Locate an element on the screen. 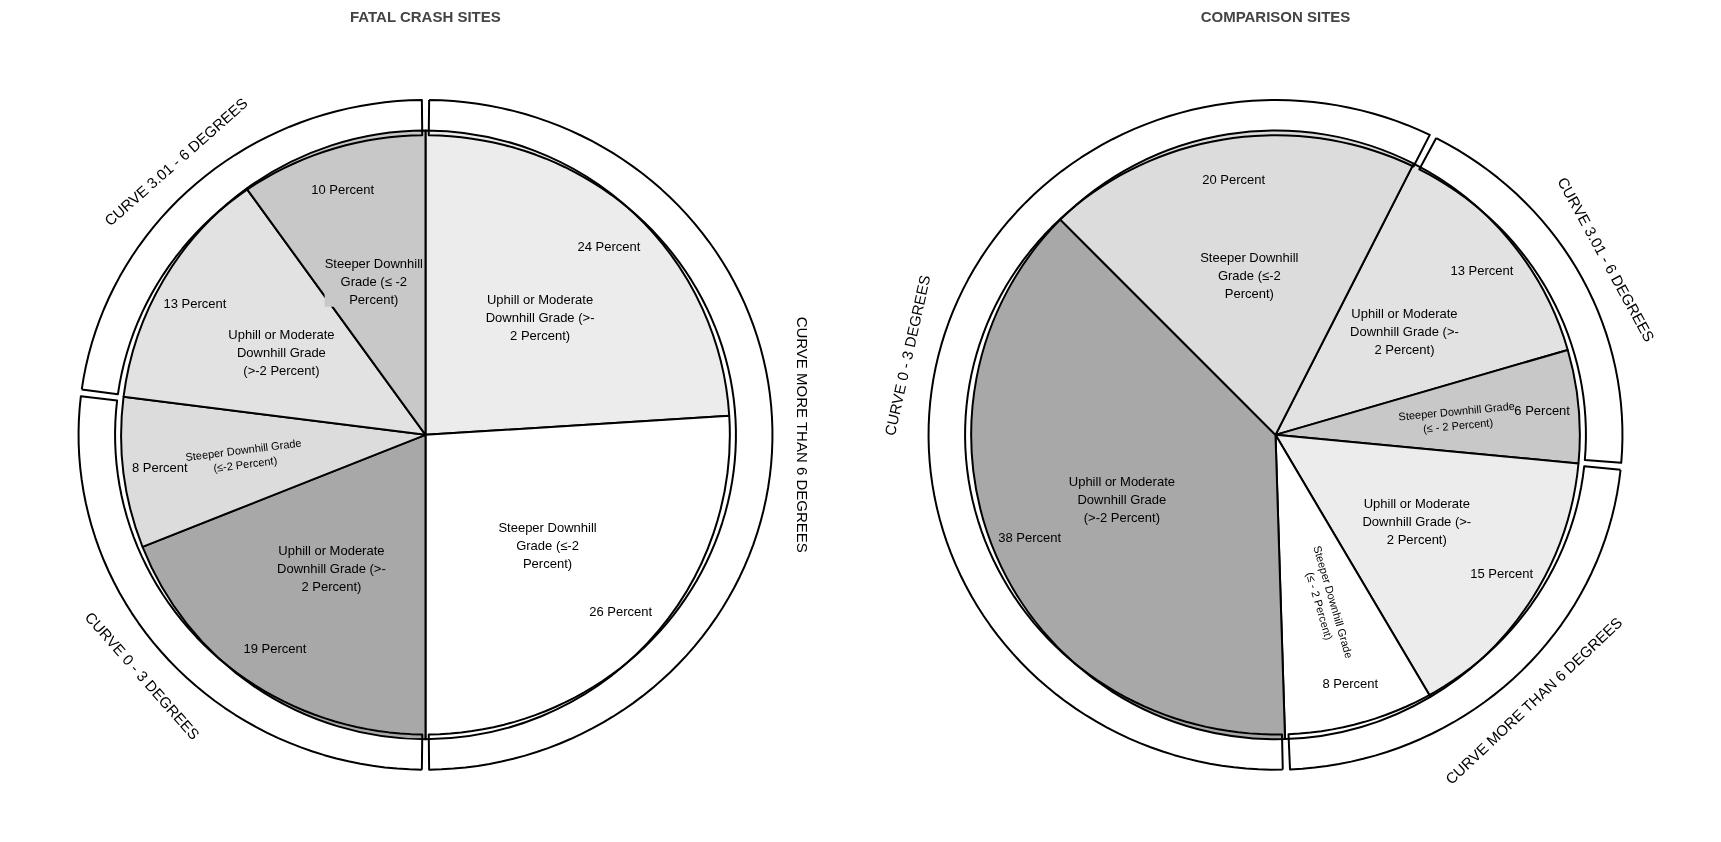  data-label: 19 Percent is located at coordinates (275, 649).